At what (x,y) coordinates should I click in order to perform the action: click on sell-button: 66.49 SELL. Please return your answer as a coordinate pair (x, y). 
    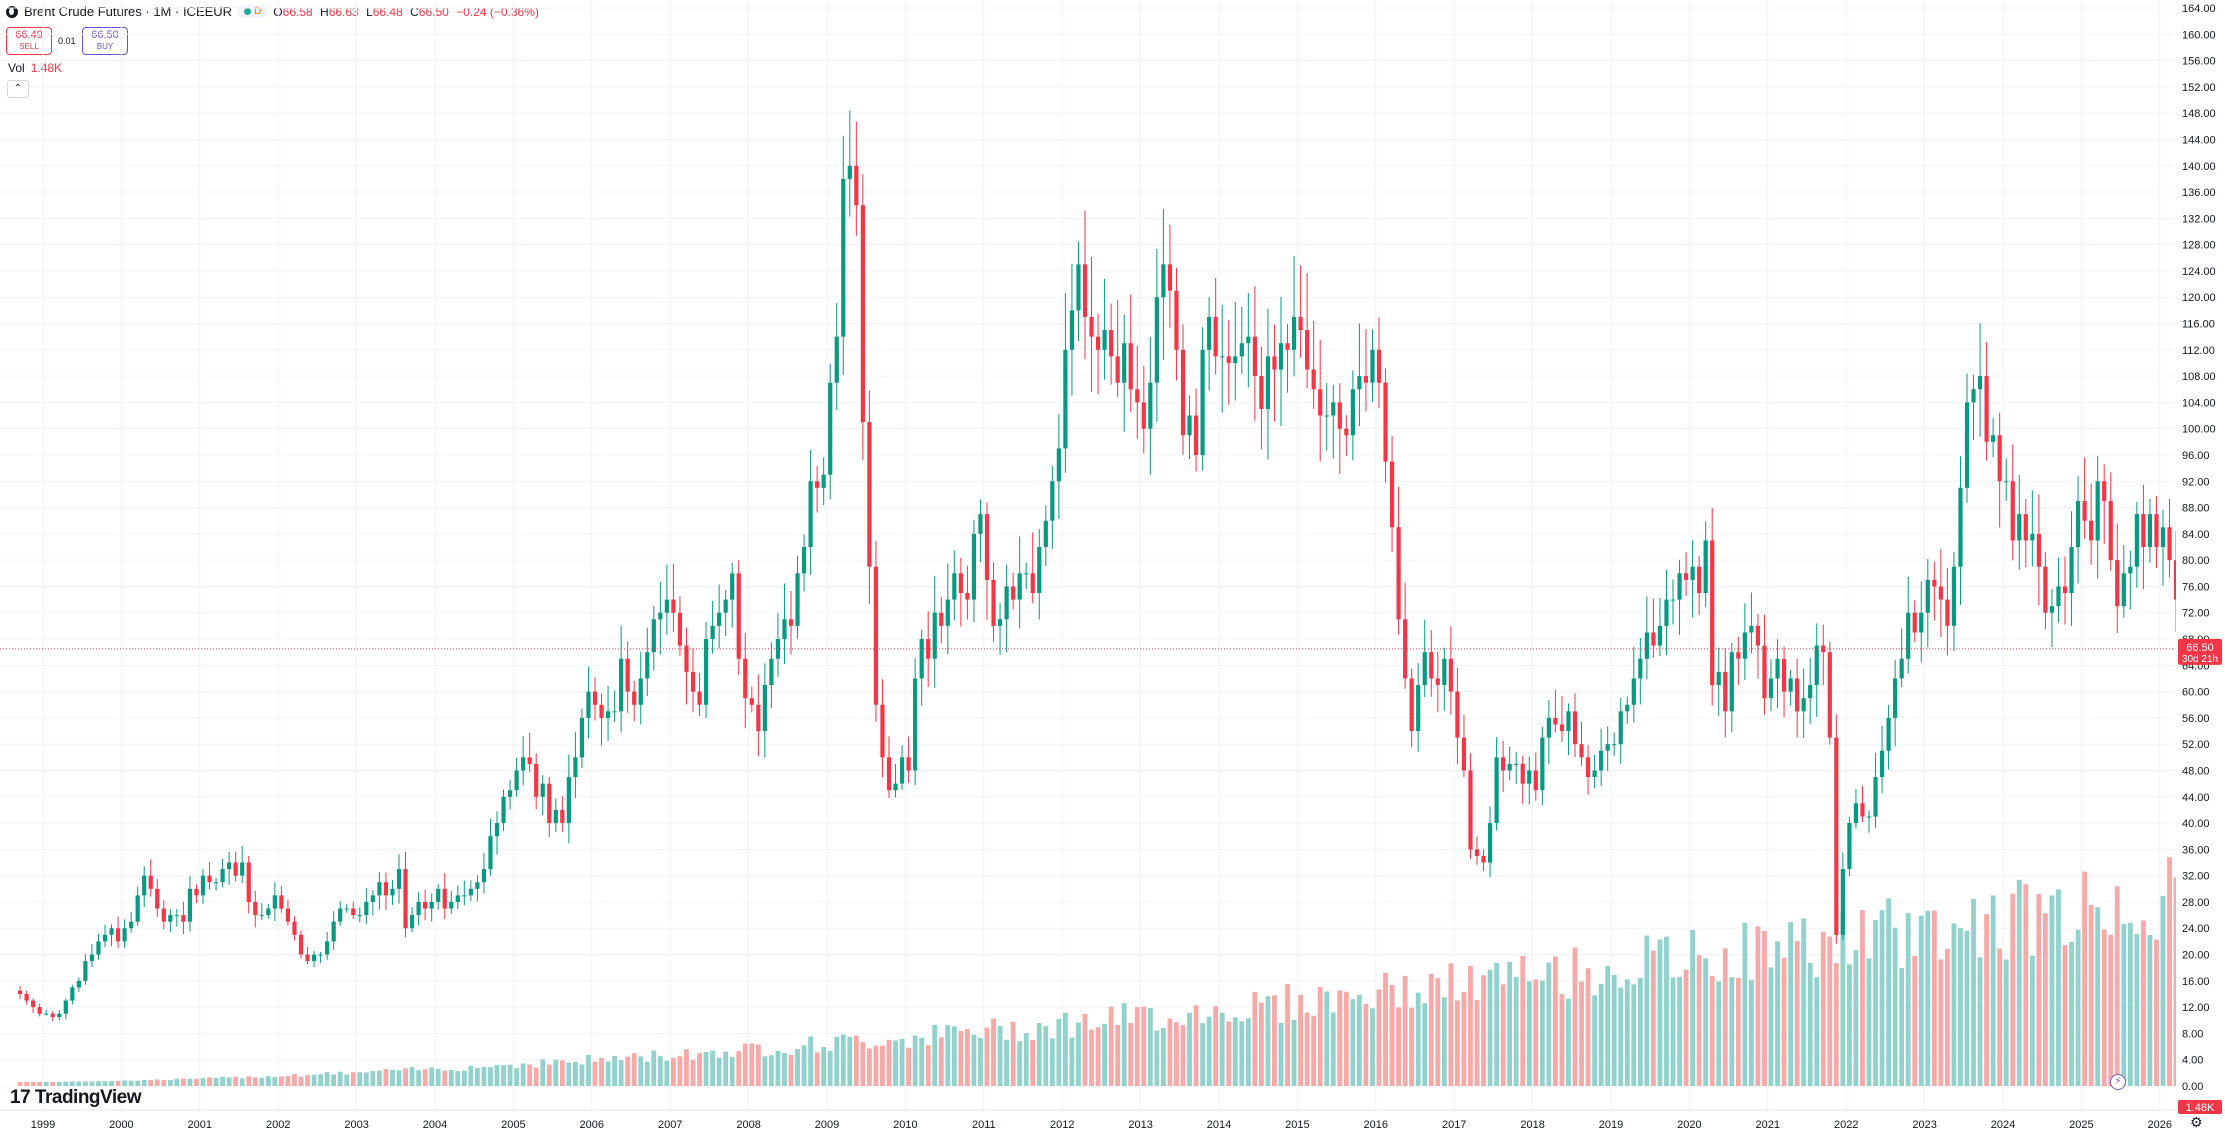
    Looking at the image, I should click on (29, 41).